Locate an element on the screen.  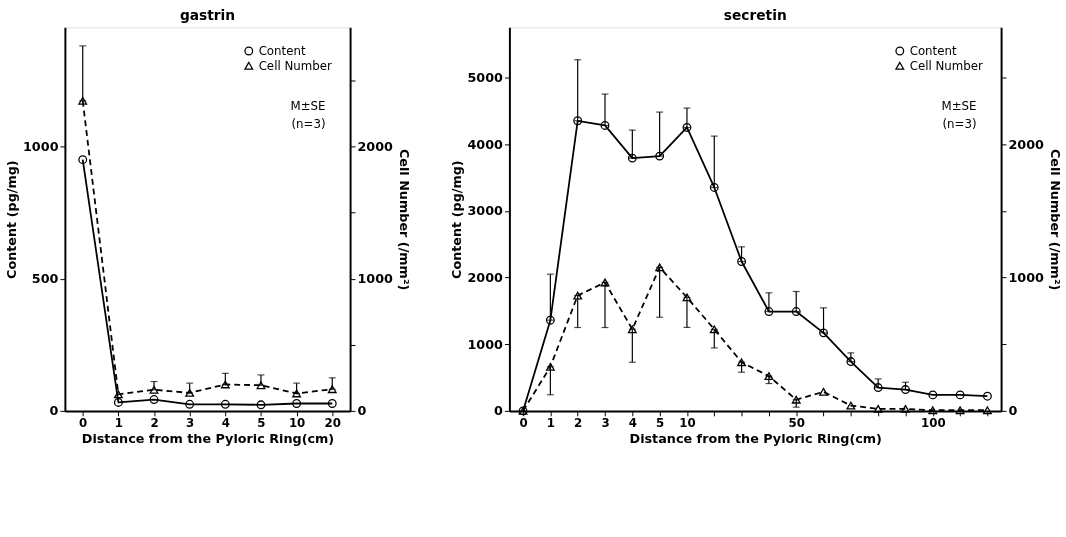
x-tick-label: 50 is located at coordinates (796, 423).